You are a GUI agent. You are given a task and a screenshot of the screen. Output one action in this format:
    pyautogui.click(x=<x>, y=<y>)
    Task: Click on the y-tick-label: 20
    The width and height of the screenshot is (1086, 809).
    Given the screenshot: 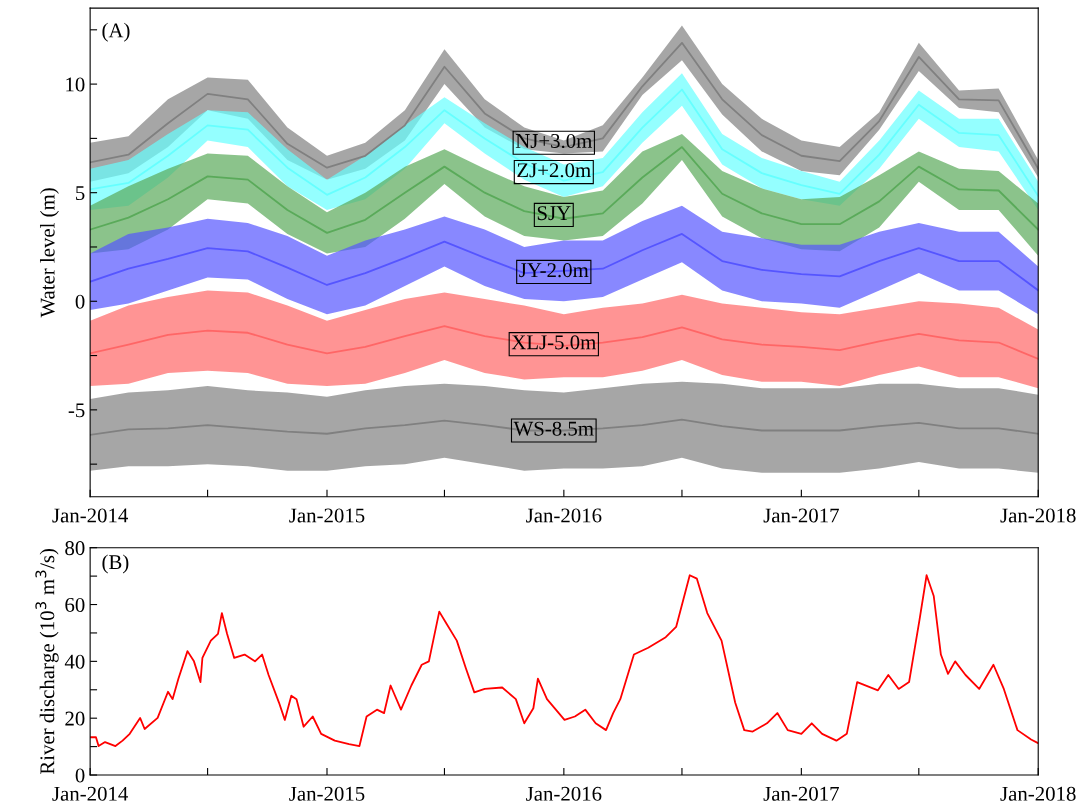 What is the action you would take?
    pyautogui.click(x=75, y=718)
    